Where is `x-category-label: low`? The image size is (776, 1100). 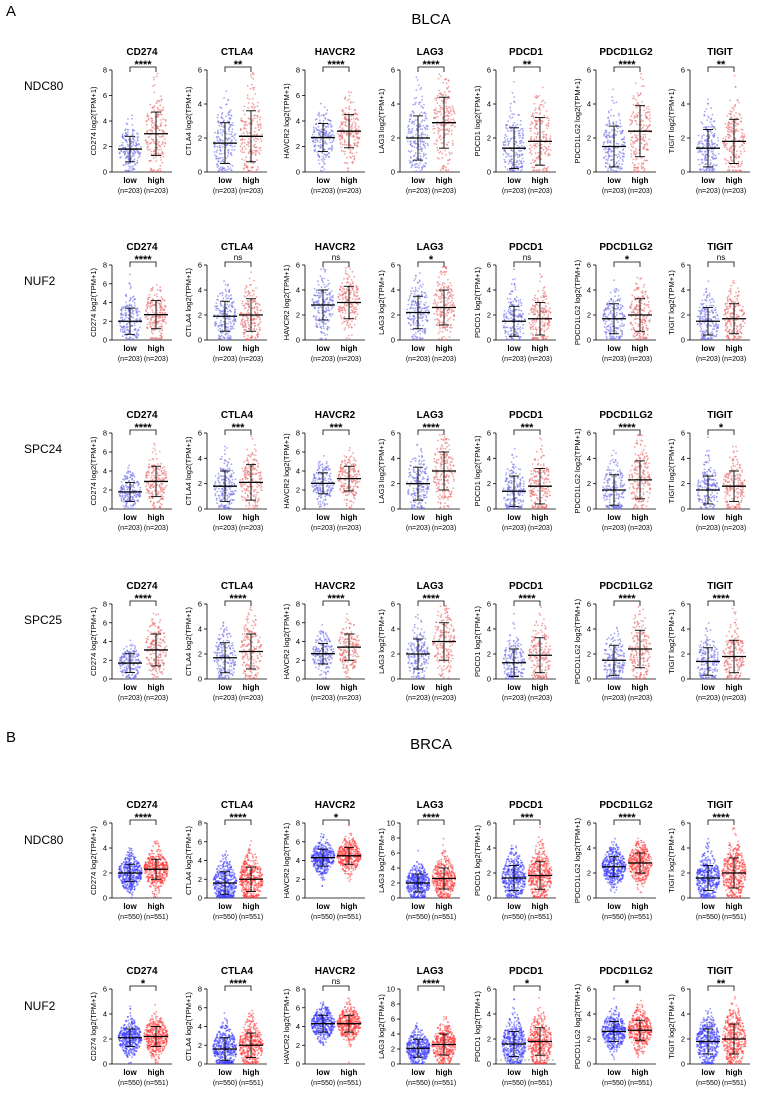 x-category-label: low is located at coordinates (130, 348).